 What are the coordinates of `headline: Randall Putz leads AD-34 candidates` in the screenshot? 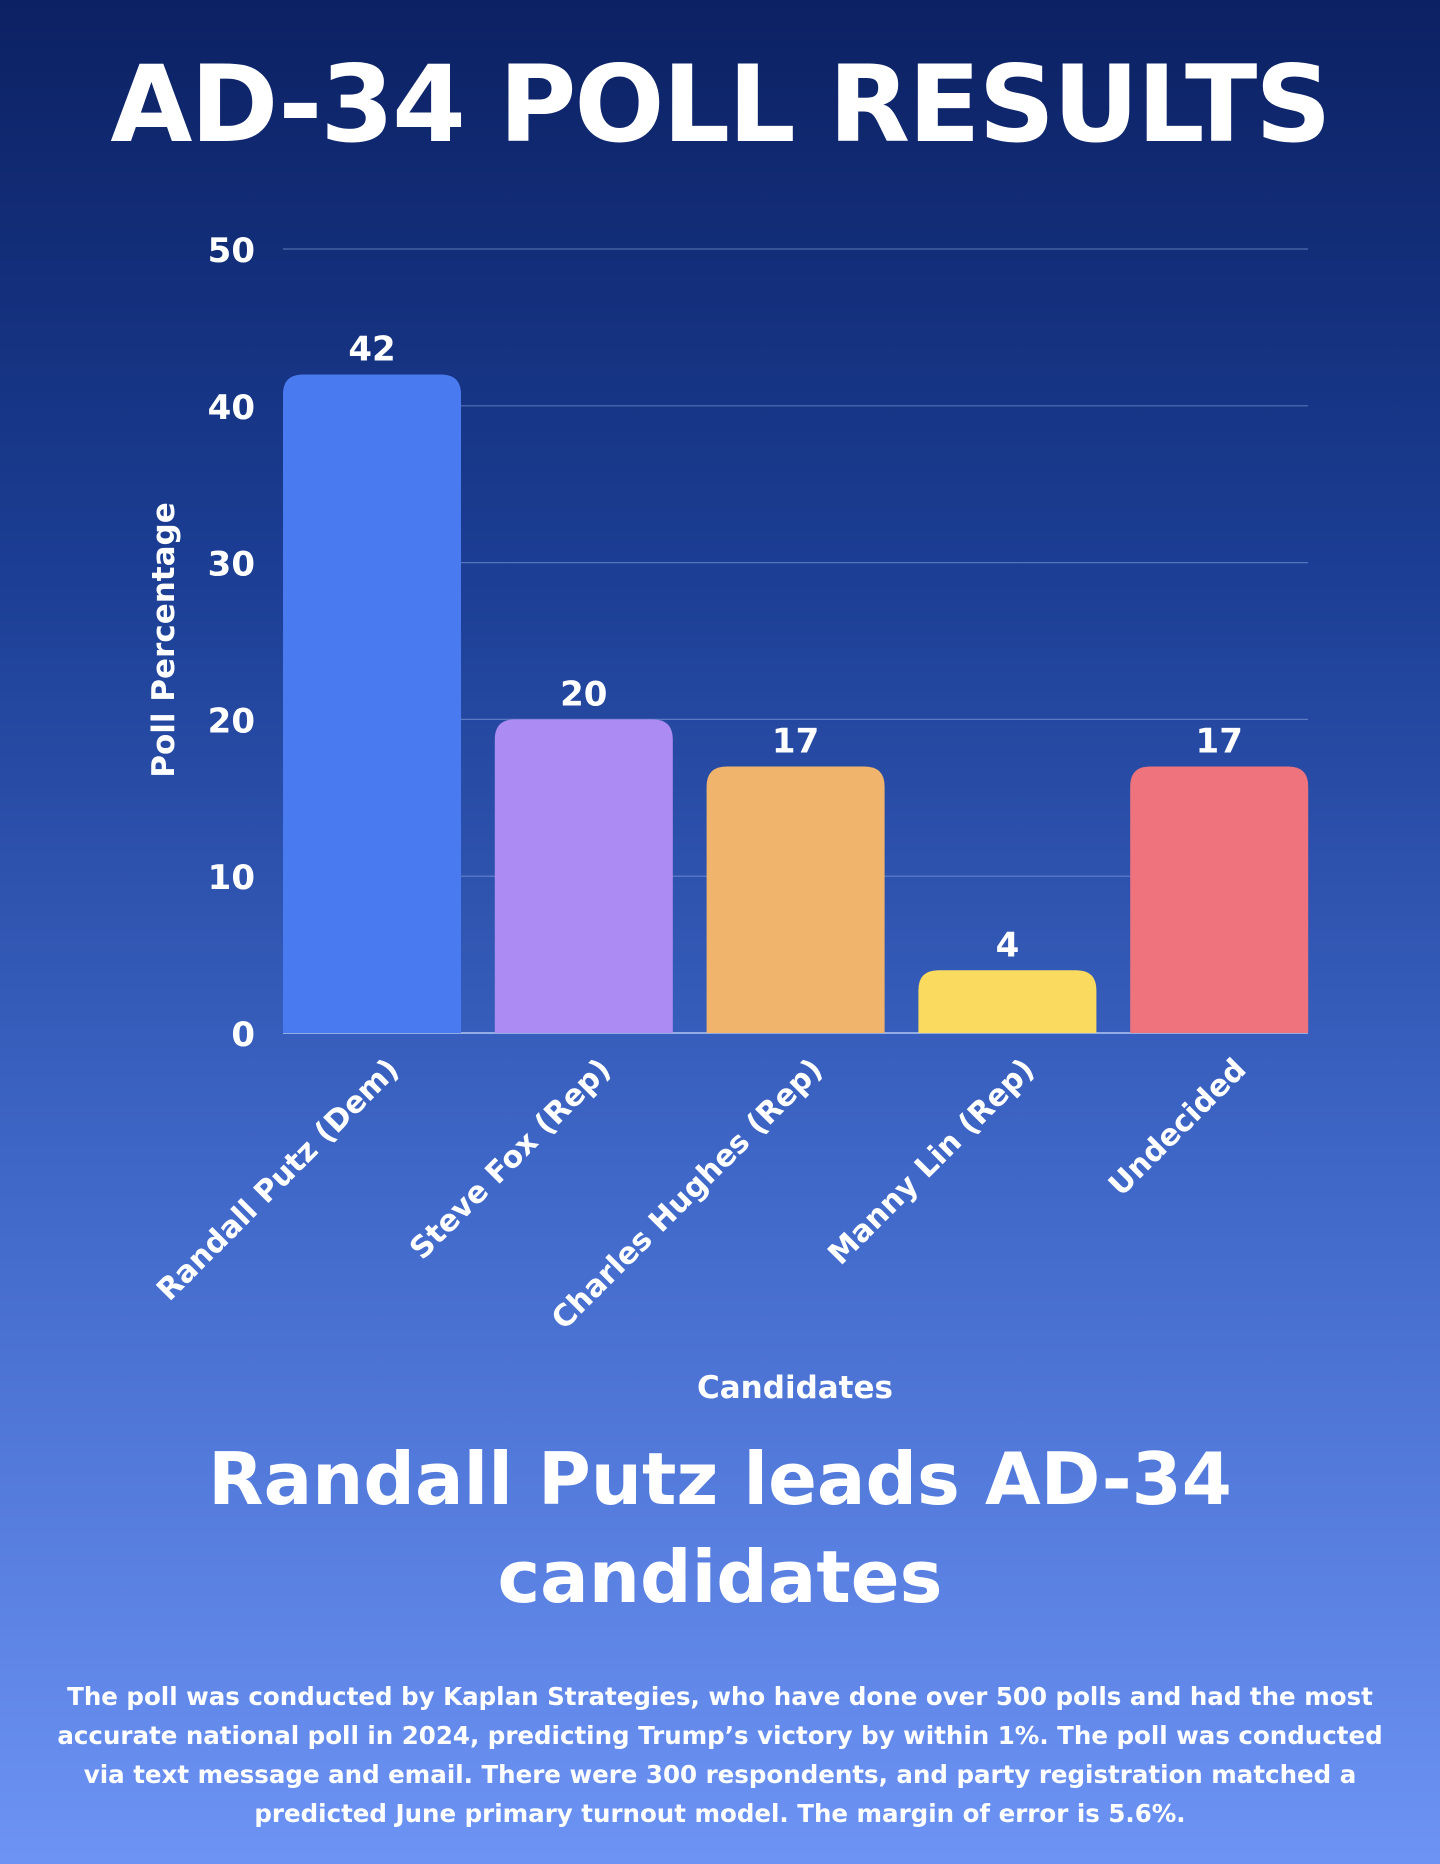 It's located at (720, 1528).